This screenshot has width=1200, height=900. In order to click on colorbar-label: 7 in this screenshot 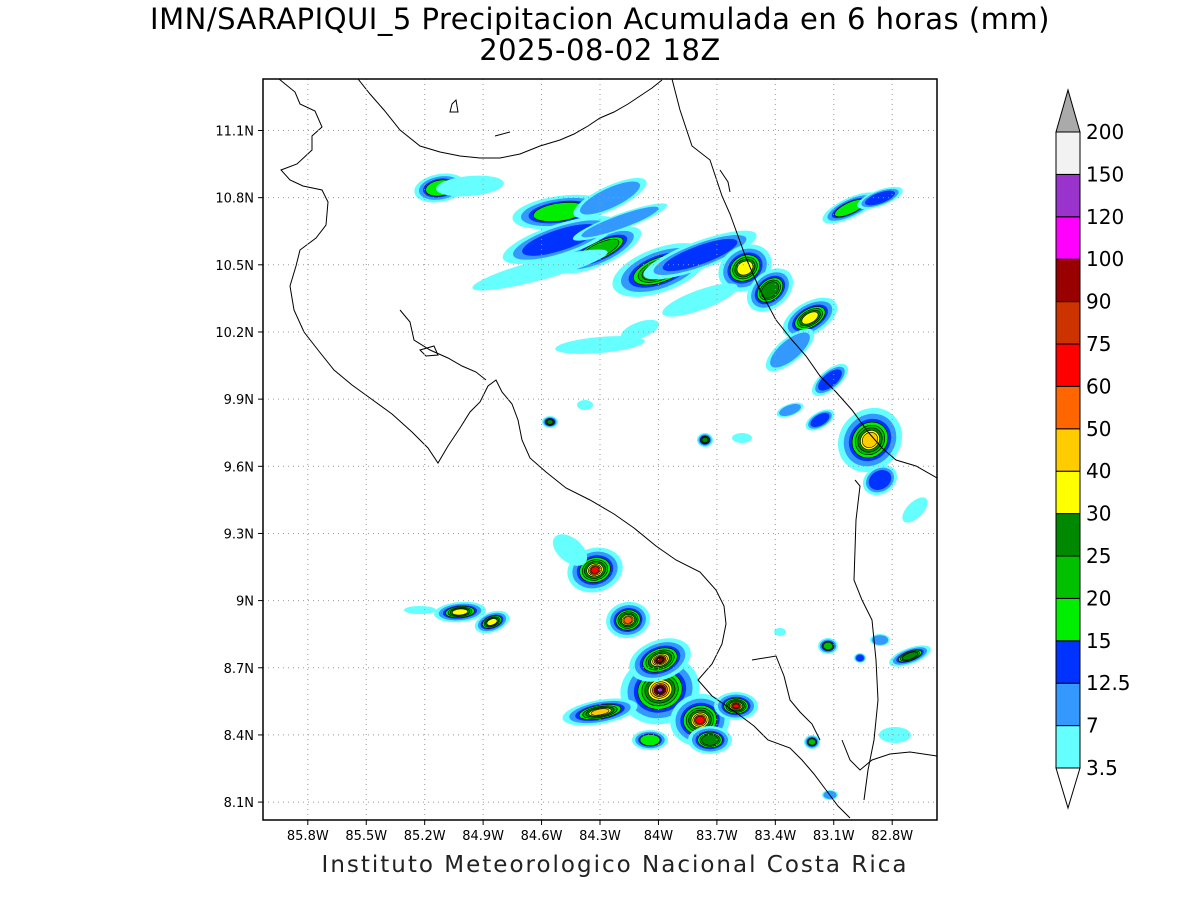, I will do `click(1092, 726)`.